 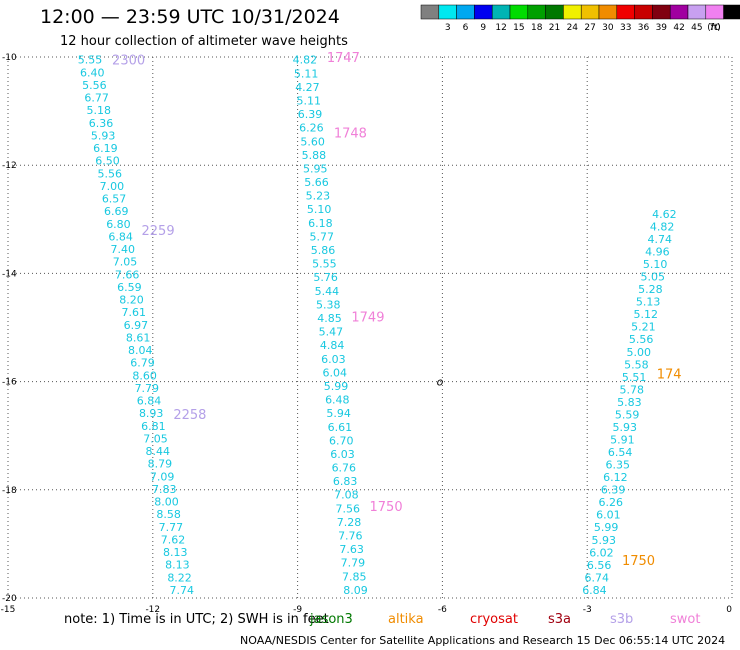 I want to click on wave-height-value: 5.51, so click(x=634, y=377).